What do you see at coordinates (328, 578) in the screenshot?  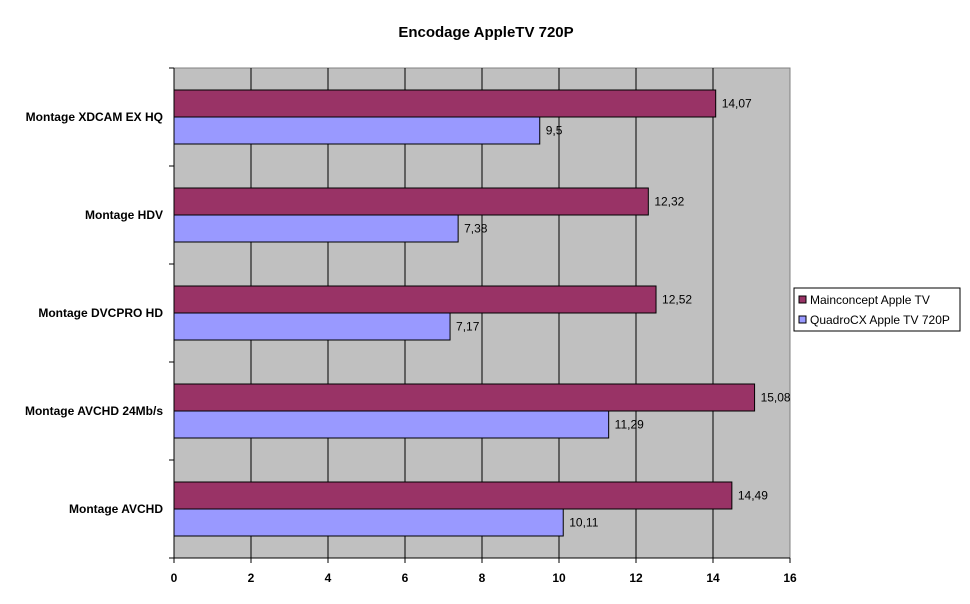 I see `x-tick-label: 4` at bounding box center [328, 578].